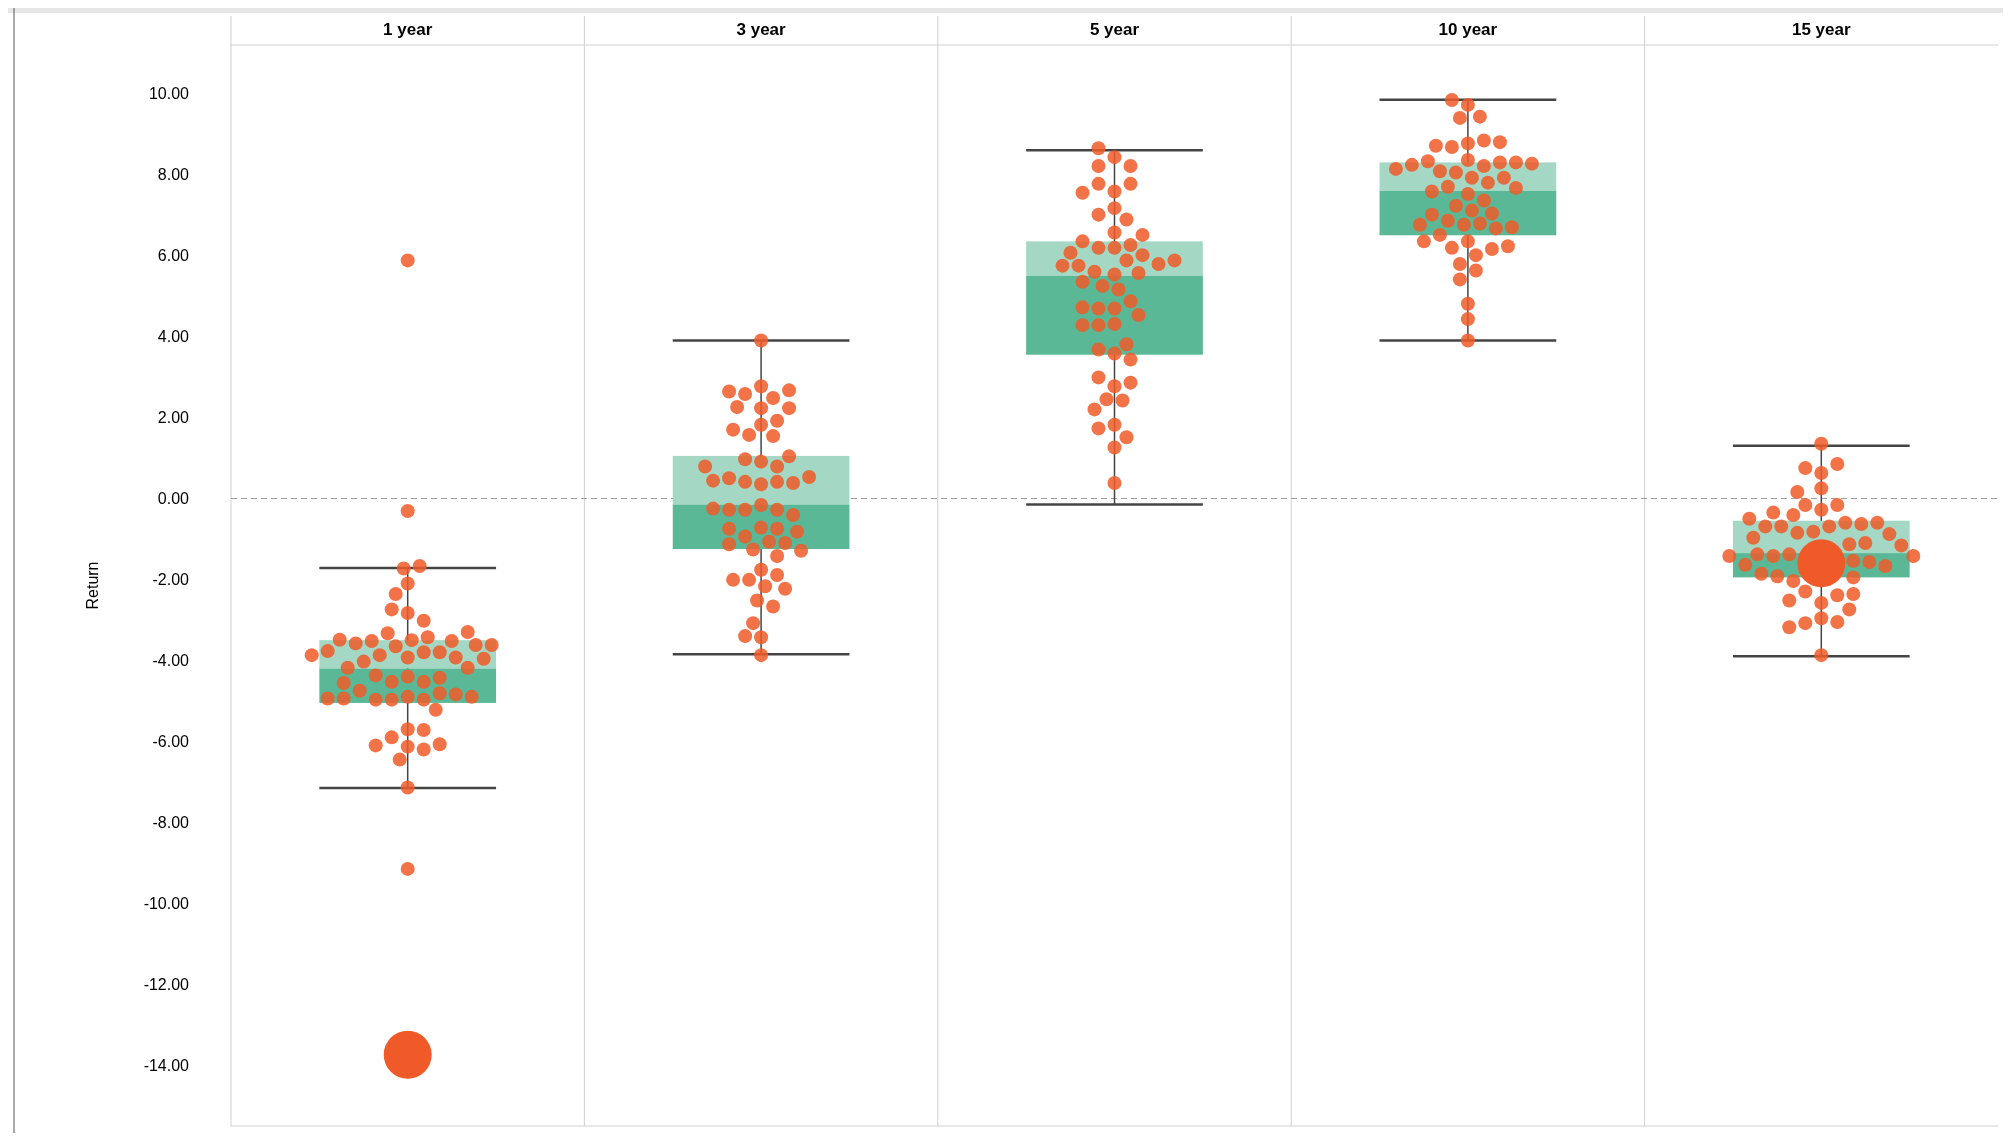 The image size is (2011, 1142). What do you see at coordinates (169, 94) in the screenshot?
I see `y-tick-label: 10.00` at bounding box center [169, 94].